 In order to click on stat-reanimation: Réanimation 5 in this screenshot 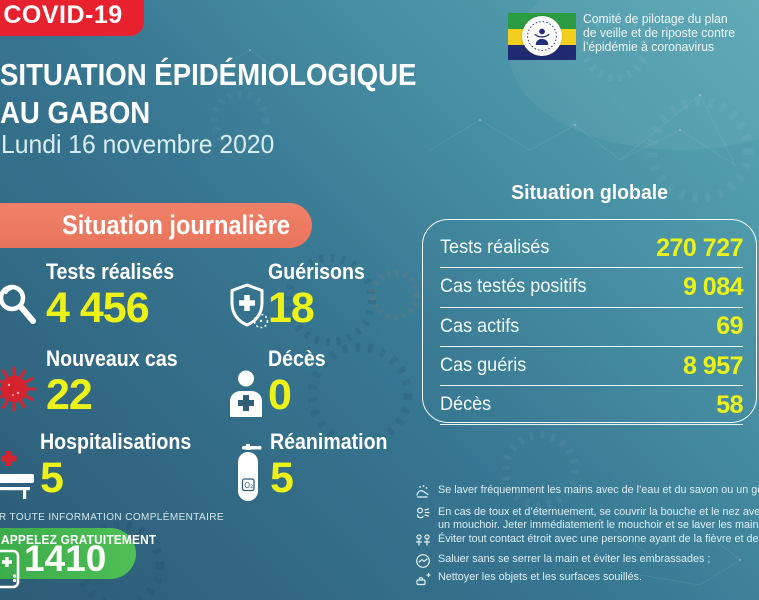, I will do `click(336, 464)`.